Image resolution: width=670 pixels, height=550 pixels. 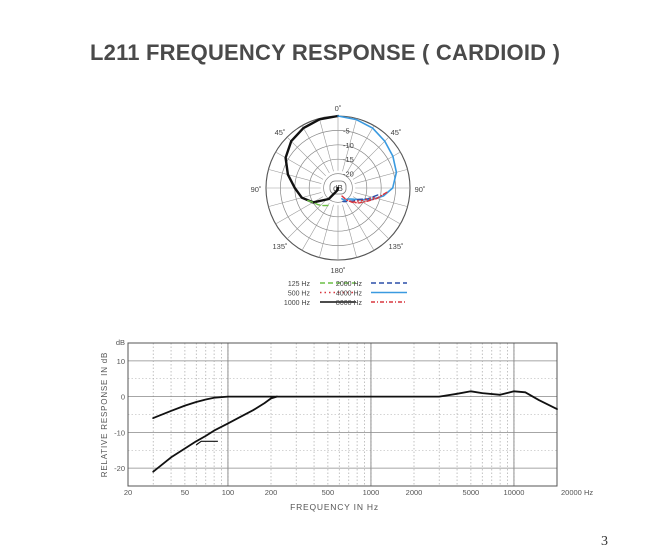 What do you see at coordinates (128, 492) in the screenshot?
I see `x-tick-label: 20` at bounding box center [128, 492].